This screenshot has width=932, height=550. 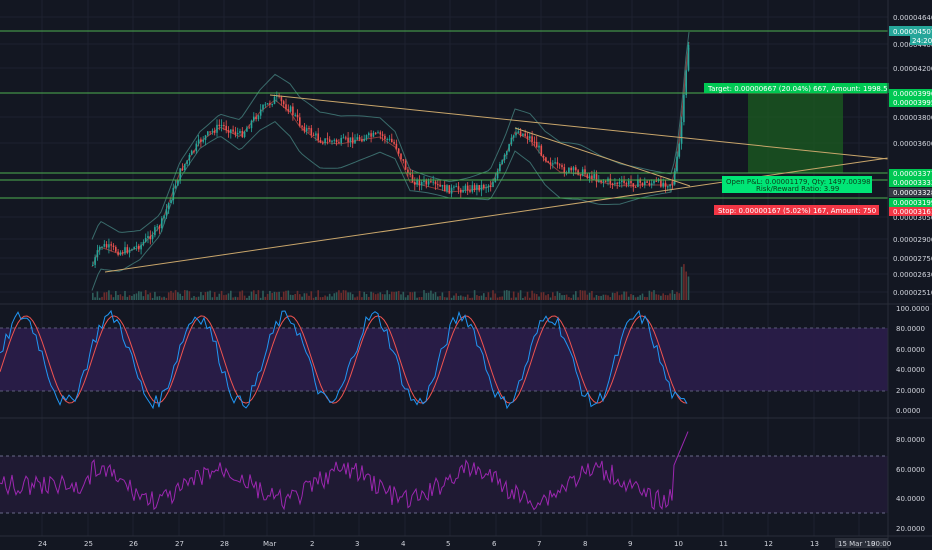 What do you see at coordinates (451, 544) in the screenshot?
I see `time-axis: 2425262728Mar234567891011121314` at bounding box center [451, 544].